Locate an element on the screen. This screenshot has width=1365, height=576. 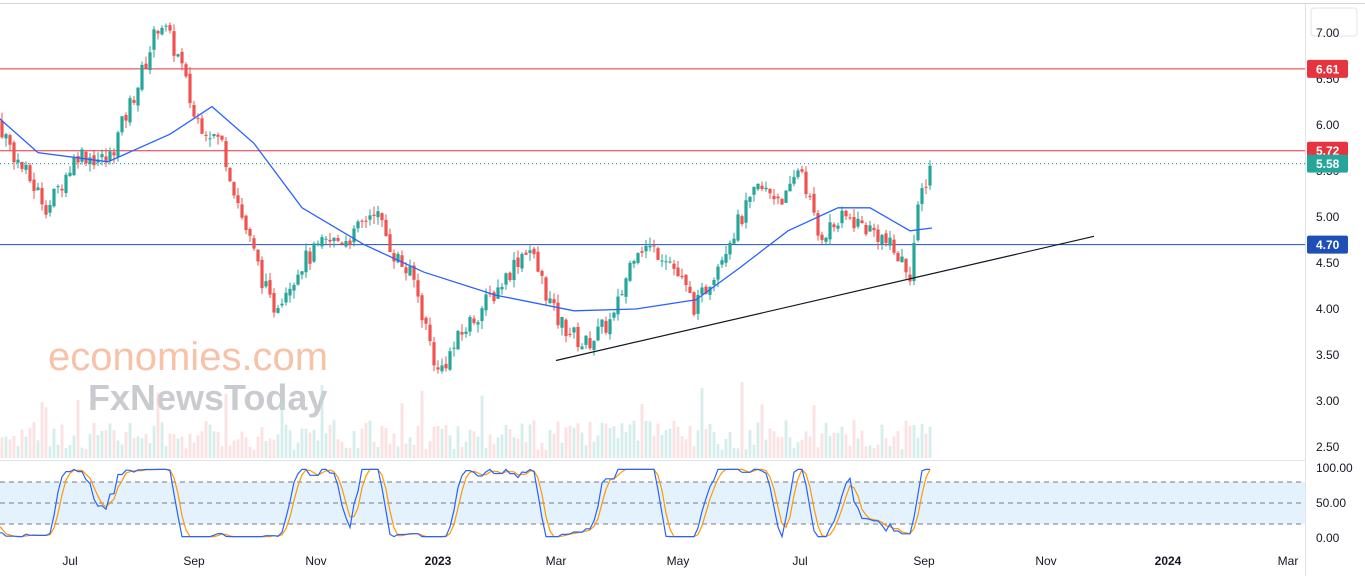
trendline is located at coordinates (825, 298).